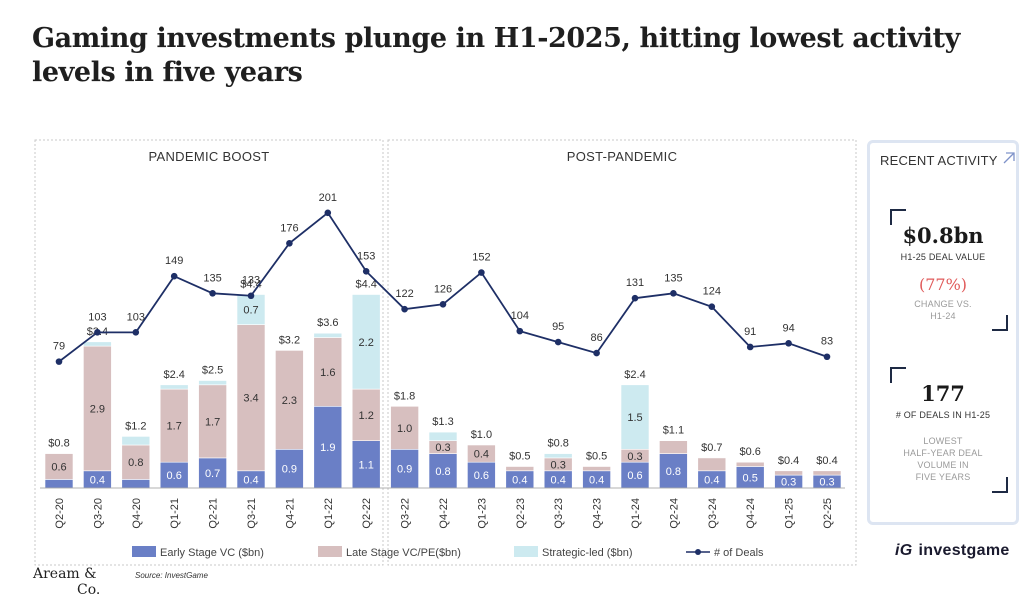 The height and width of the screenshot is (601, 1024). Describe the element at coordinates (209, 156) in the screenshot. I see `section-label: PANDEMIC BOOST` at that location.